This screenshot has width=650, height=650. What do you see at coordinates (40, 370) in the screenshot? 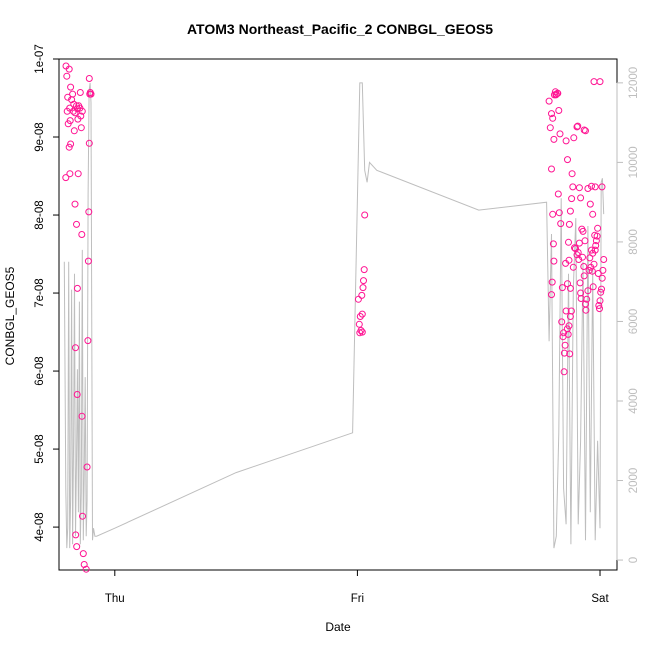
I see `y-tick-label: 6e-08` at bounding box center [40, 370].